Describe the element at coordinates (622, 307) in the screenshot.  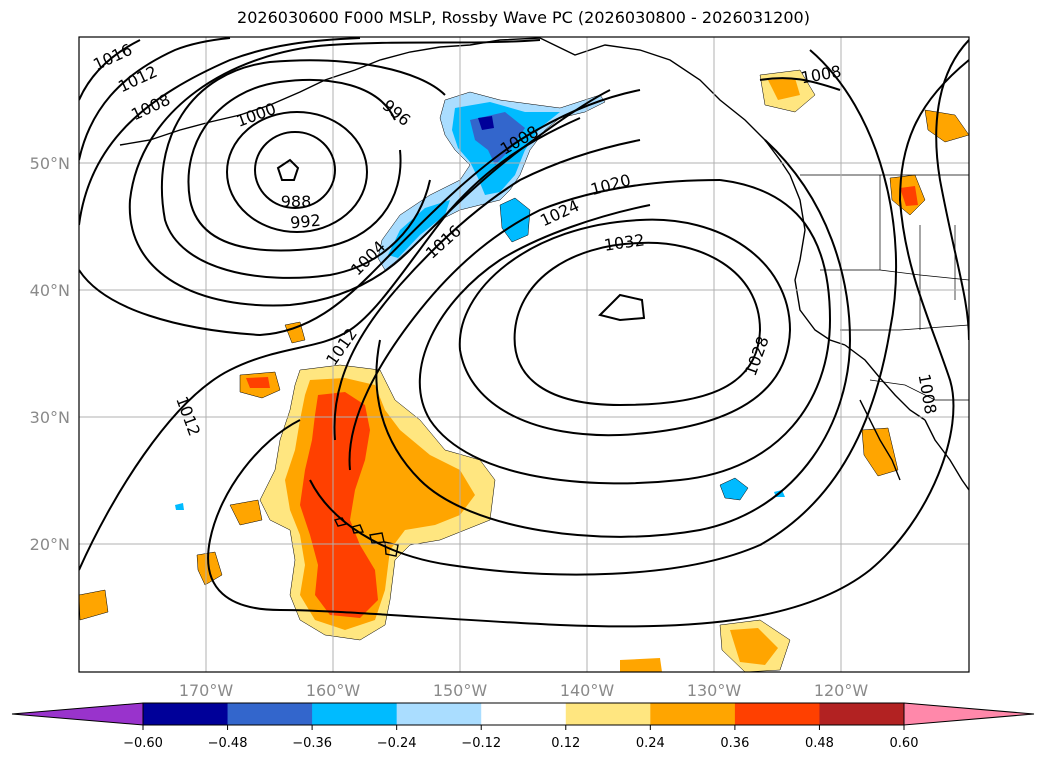
I see `isobar-high-center` at that location.